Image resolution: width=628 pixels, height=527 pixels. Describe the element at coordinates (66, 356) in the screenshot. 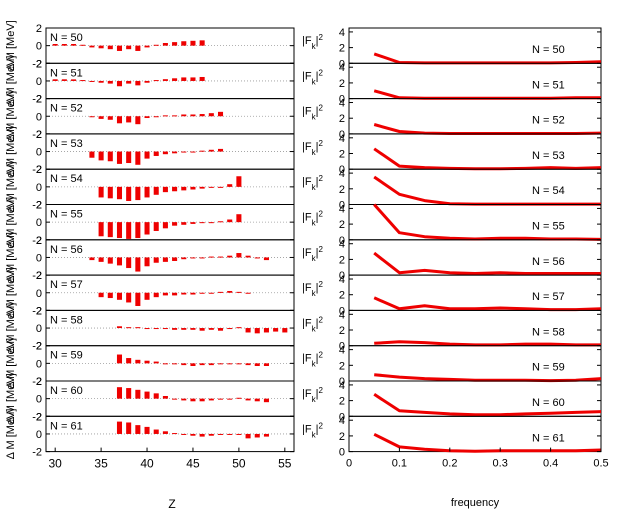

I see `panel-label: N = 59` at that location.